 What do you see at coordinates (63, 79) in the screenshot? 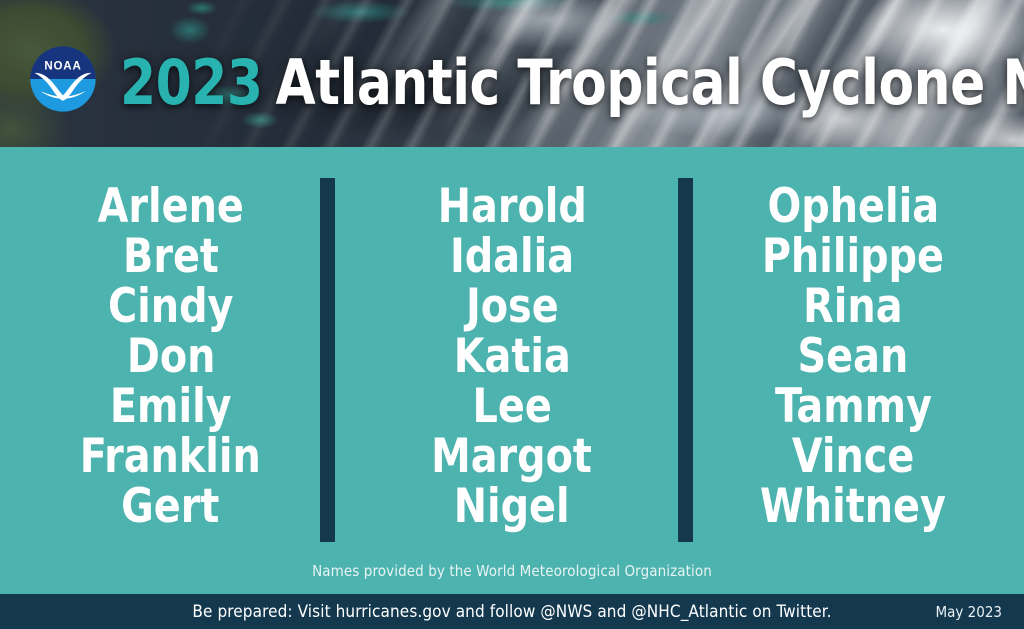
I see `noaa-logo-icon: NOAA` at bounding box center [63, 79].